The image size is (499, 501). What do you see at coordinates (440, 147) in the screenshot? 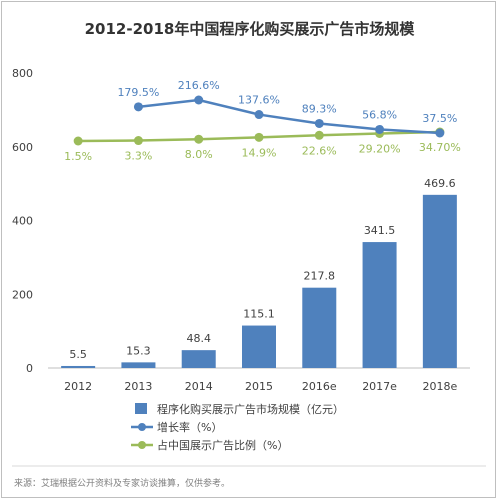
I see `share-value-label: 34.70%` at bounding box center [440, 147].